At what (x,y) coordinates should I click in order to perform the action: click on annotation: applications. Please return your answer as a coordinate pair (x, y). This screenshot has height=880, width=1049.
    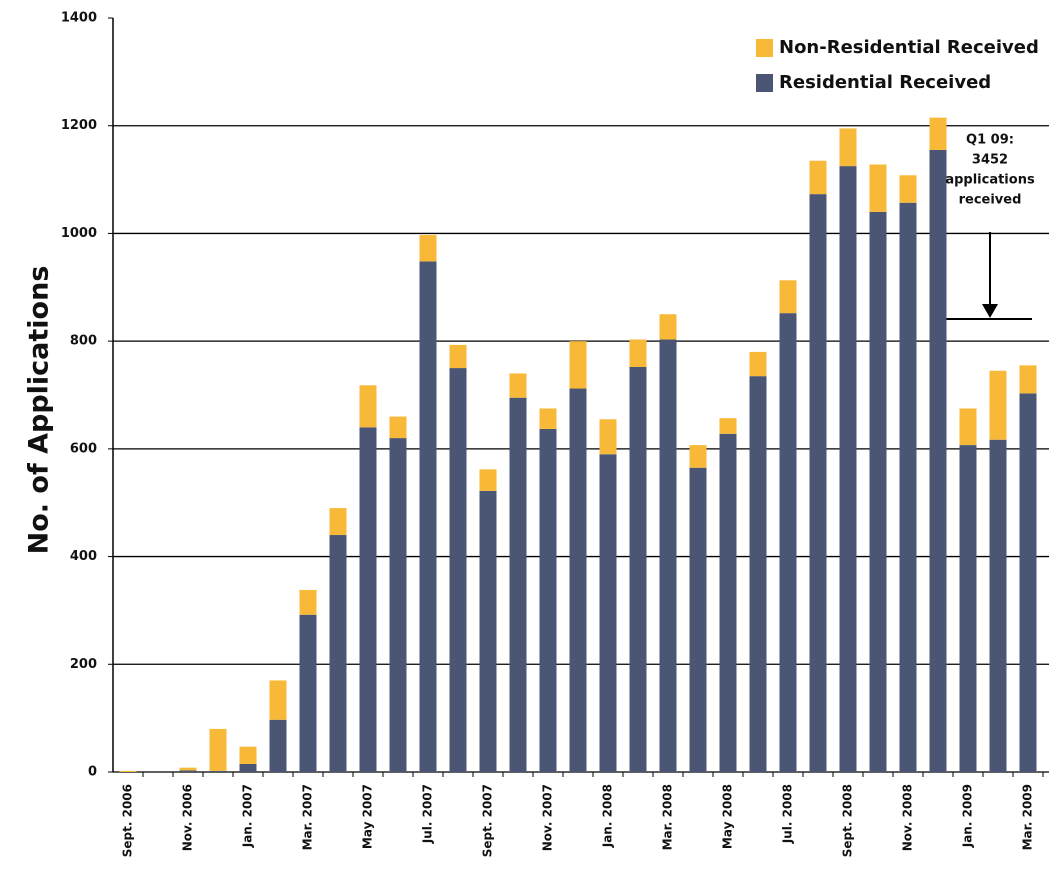
    Looking at the image, I should click on (990, 180).